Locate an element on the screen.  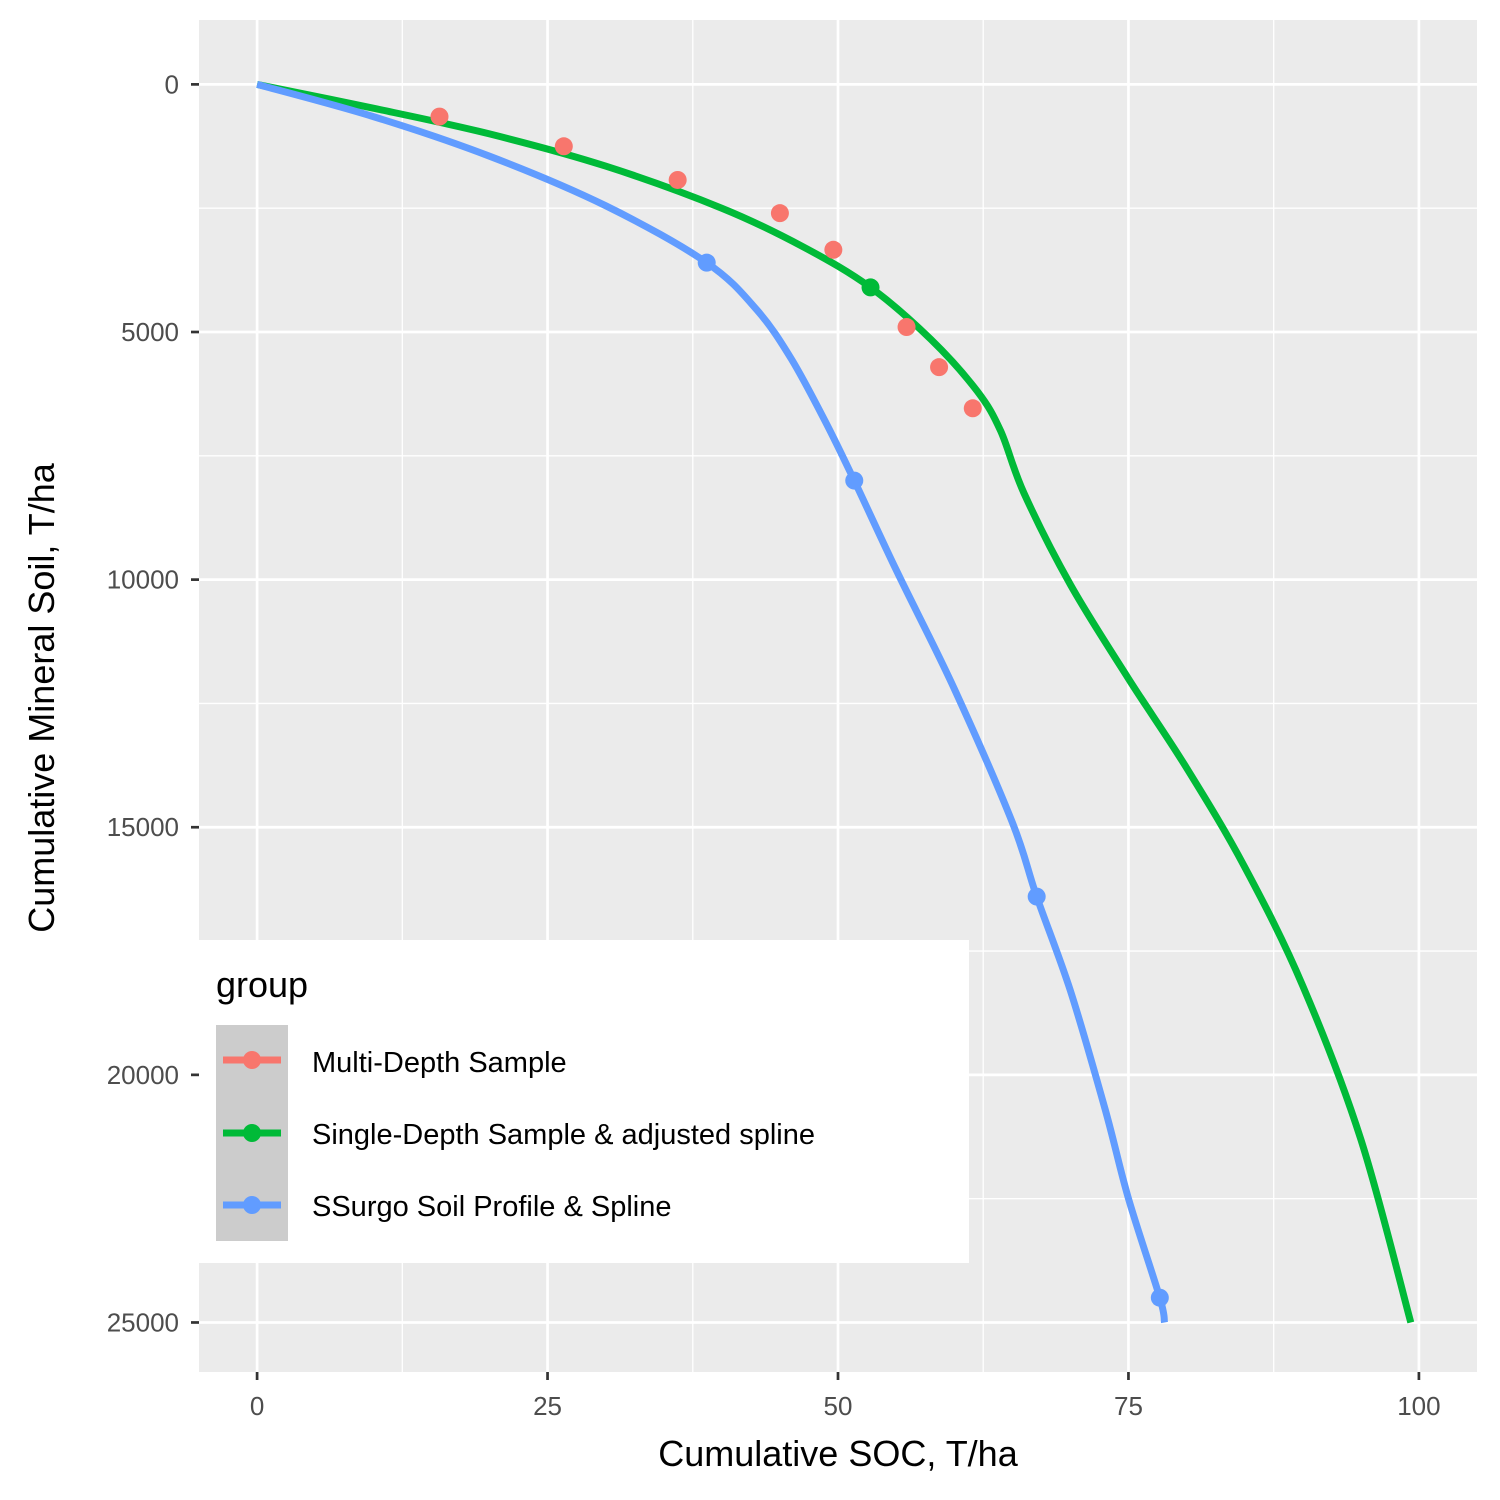
y-tick-label: 20000 is located at coordinates (143, 1075).